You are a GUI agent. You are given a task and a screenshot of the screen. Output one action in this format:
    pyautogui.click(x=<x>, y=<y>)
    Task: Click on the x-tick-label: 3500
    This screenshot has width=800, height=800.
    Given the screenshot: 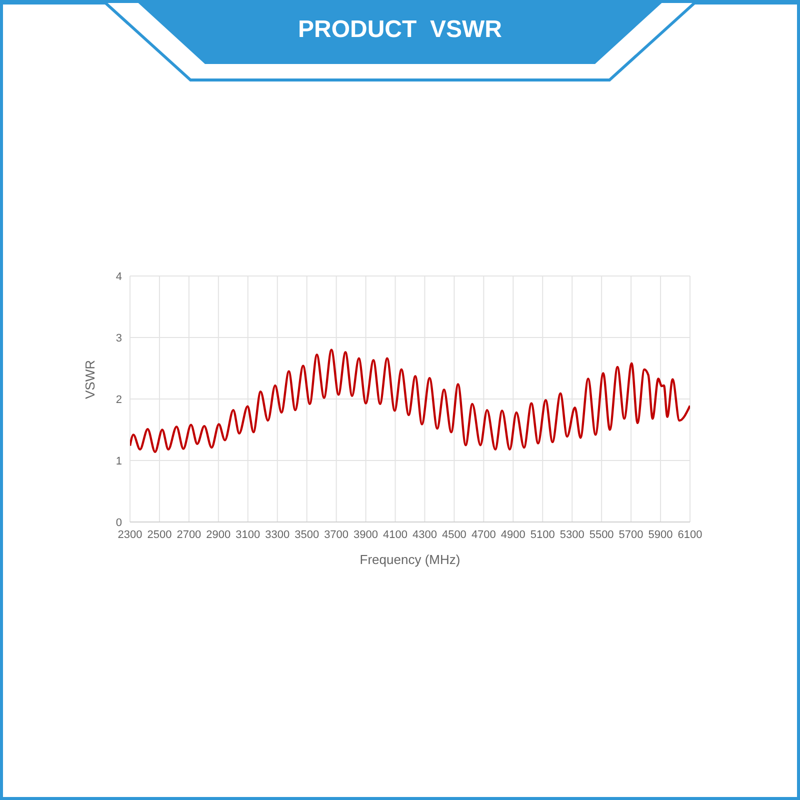 What is the action you would take?
    pyautogui.click(x=307, y=534)
    